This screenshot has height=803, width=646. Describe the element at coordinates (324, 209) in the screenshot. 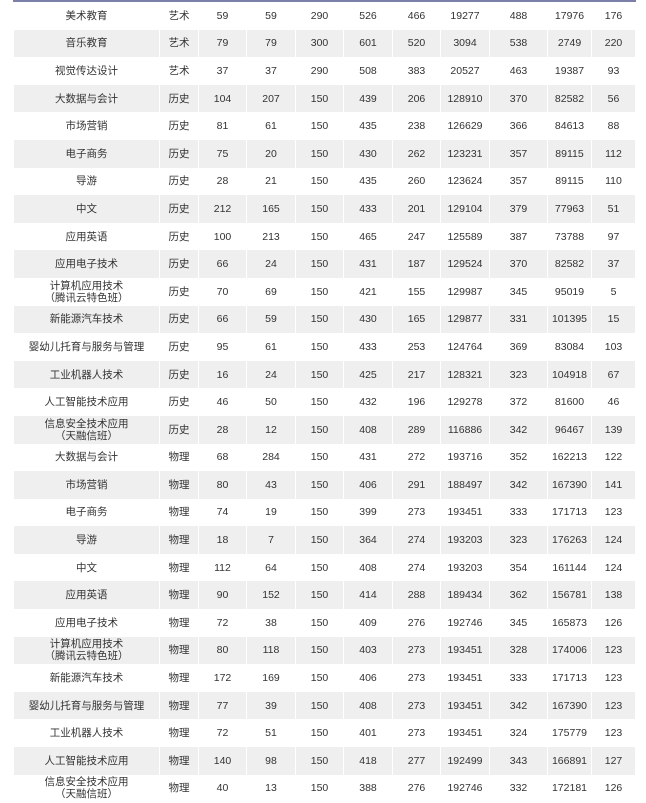

I see `table-row: 中文 历史 212 165 150 433 201 129104 379 77963 51` at that location.